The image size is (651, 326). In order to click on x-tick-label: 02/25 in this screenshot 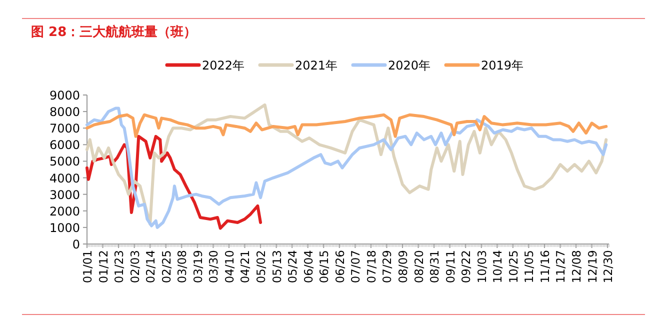, I will do `click(166, 267)`.